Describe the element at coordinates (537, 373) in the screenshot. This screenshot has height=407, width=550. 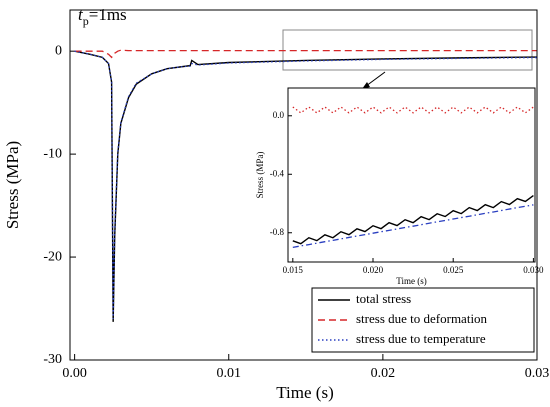
I see `x-tick-label: 0.03` at that location.